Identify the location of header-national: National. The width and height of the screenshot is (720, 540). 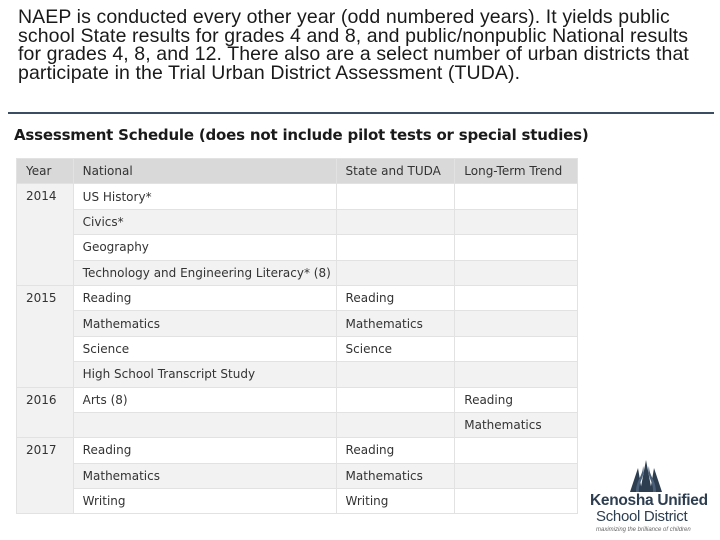
(204, 171).